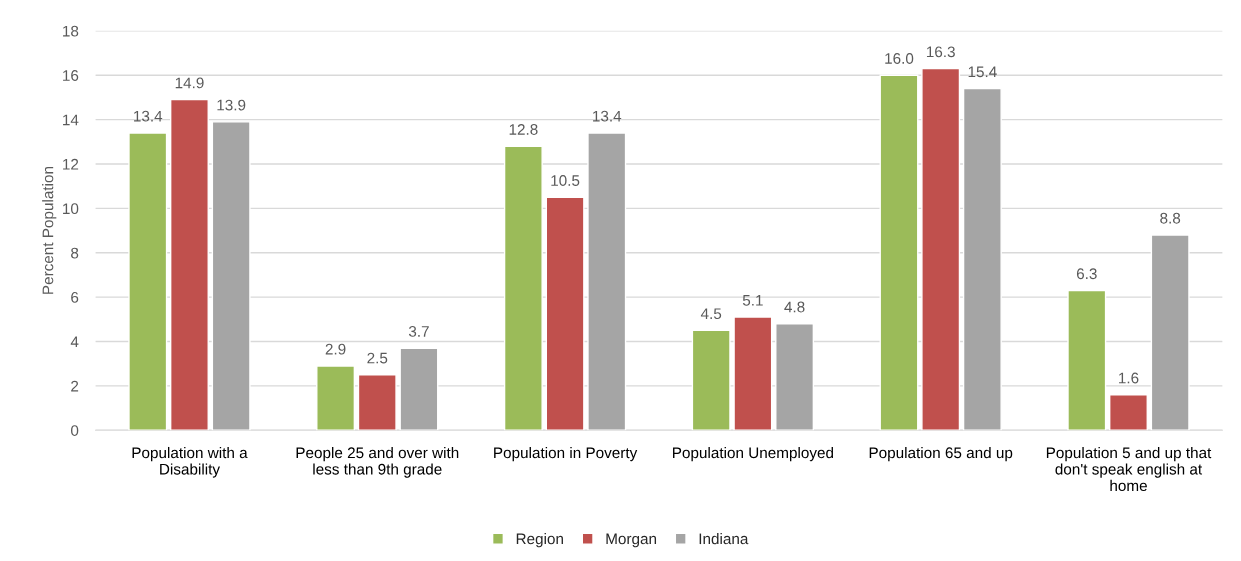 The width and height of the screenshot is (1241, 561). What do you see at coordinates (189, 83) in the screenshot?
I see `data-label: 14.9` at bounding box center [189, 83].